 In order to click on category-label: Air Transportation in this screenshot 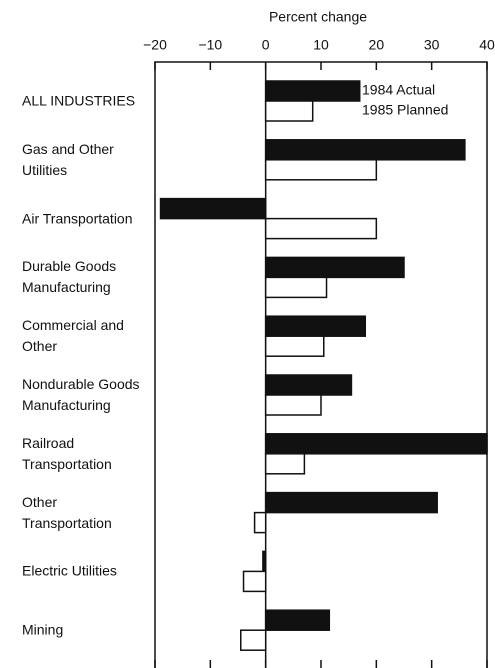, I will do `click(77, 218)`.